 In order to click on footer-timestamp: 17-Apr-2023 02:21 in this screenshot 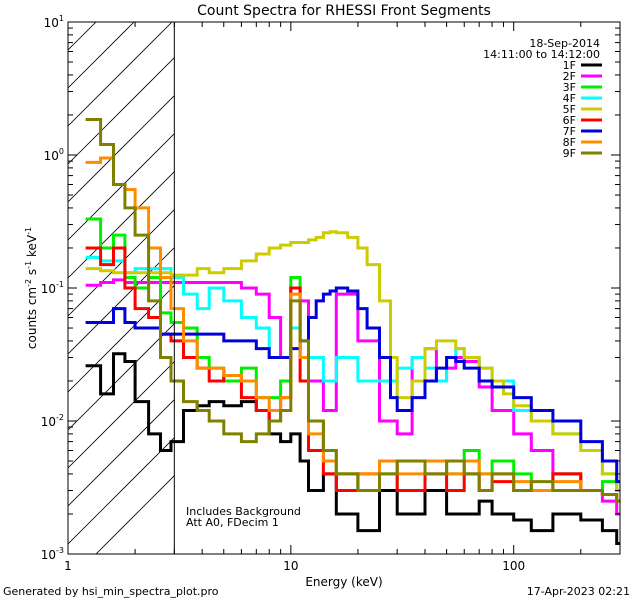, I will do `click(578, 591)`.